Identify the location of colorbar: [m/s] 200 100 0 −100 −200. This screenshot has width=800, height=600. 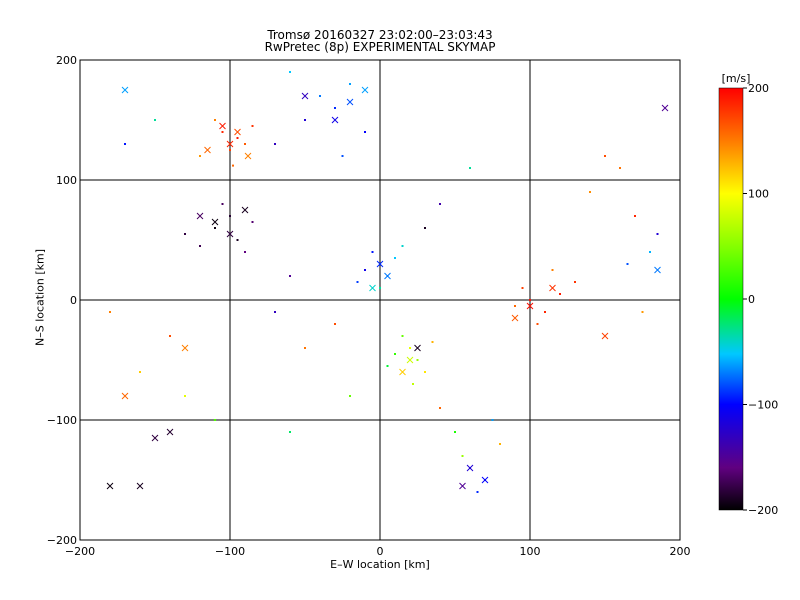
(748, 294).